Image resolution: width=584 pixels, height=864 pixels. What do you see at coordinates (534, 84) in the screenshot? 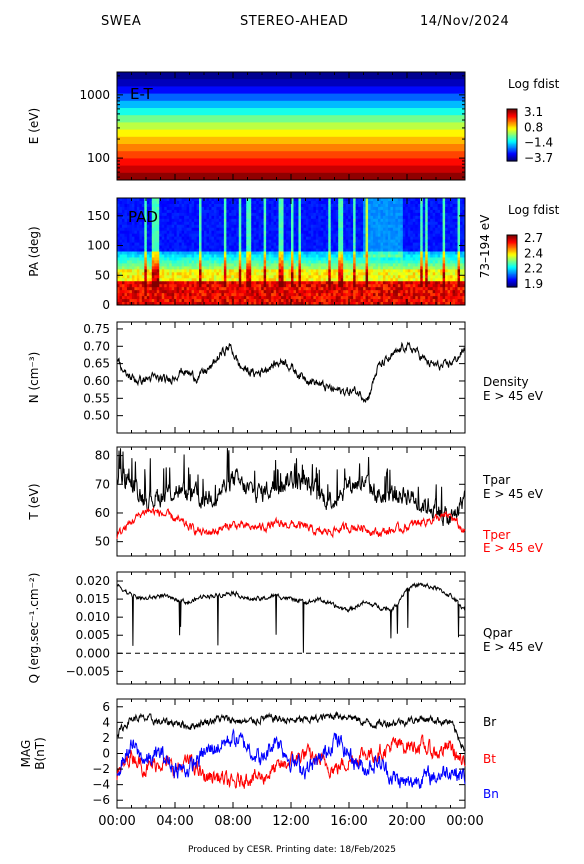
I see `et-colorbar-title: Log fdist` at bounding box center [534, 84].